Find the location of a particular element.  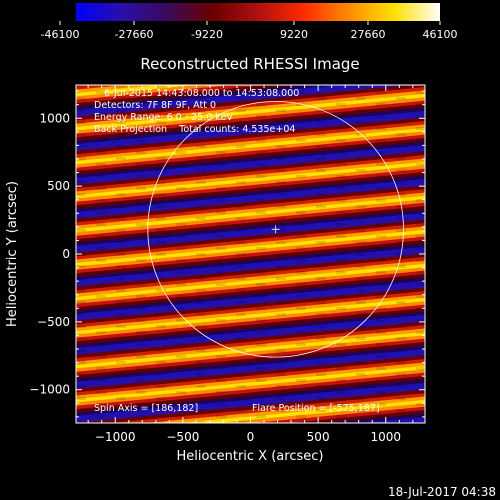

colorbar-tick-label: 9220 is located at coordinates (294, 34).